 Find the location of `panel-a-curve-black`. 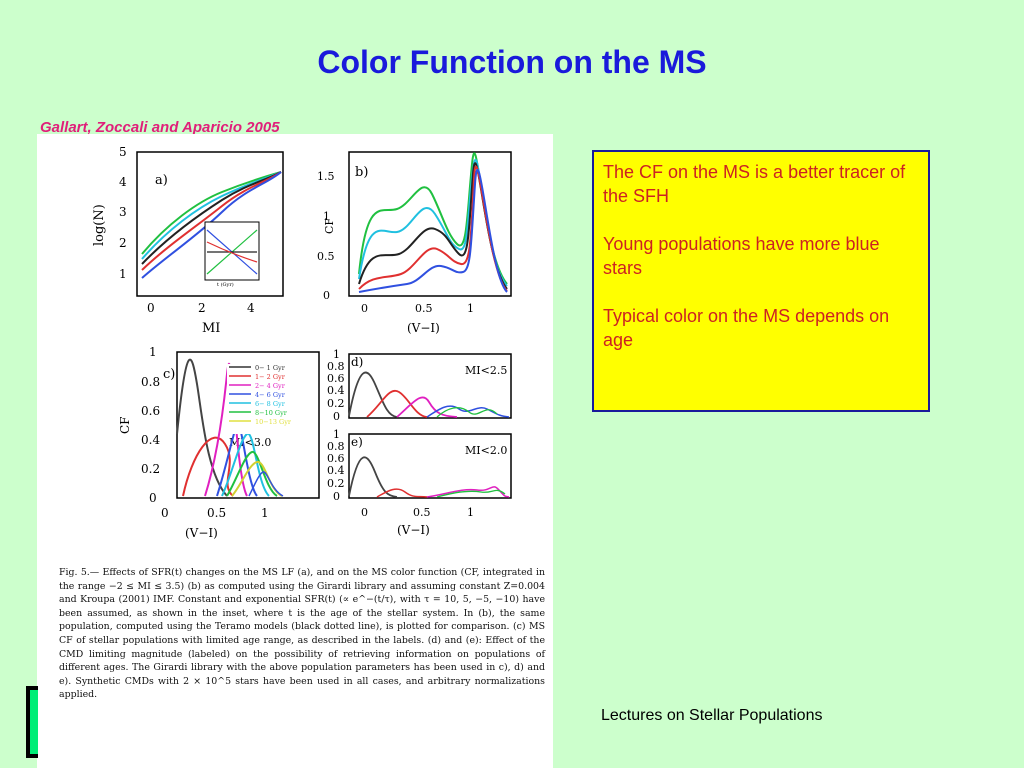

panel-a-curve-black is located at coordinates (211, 218).